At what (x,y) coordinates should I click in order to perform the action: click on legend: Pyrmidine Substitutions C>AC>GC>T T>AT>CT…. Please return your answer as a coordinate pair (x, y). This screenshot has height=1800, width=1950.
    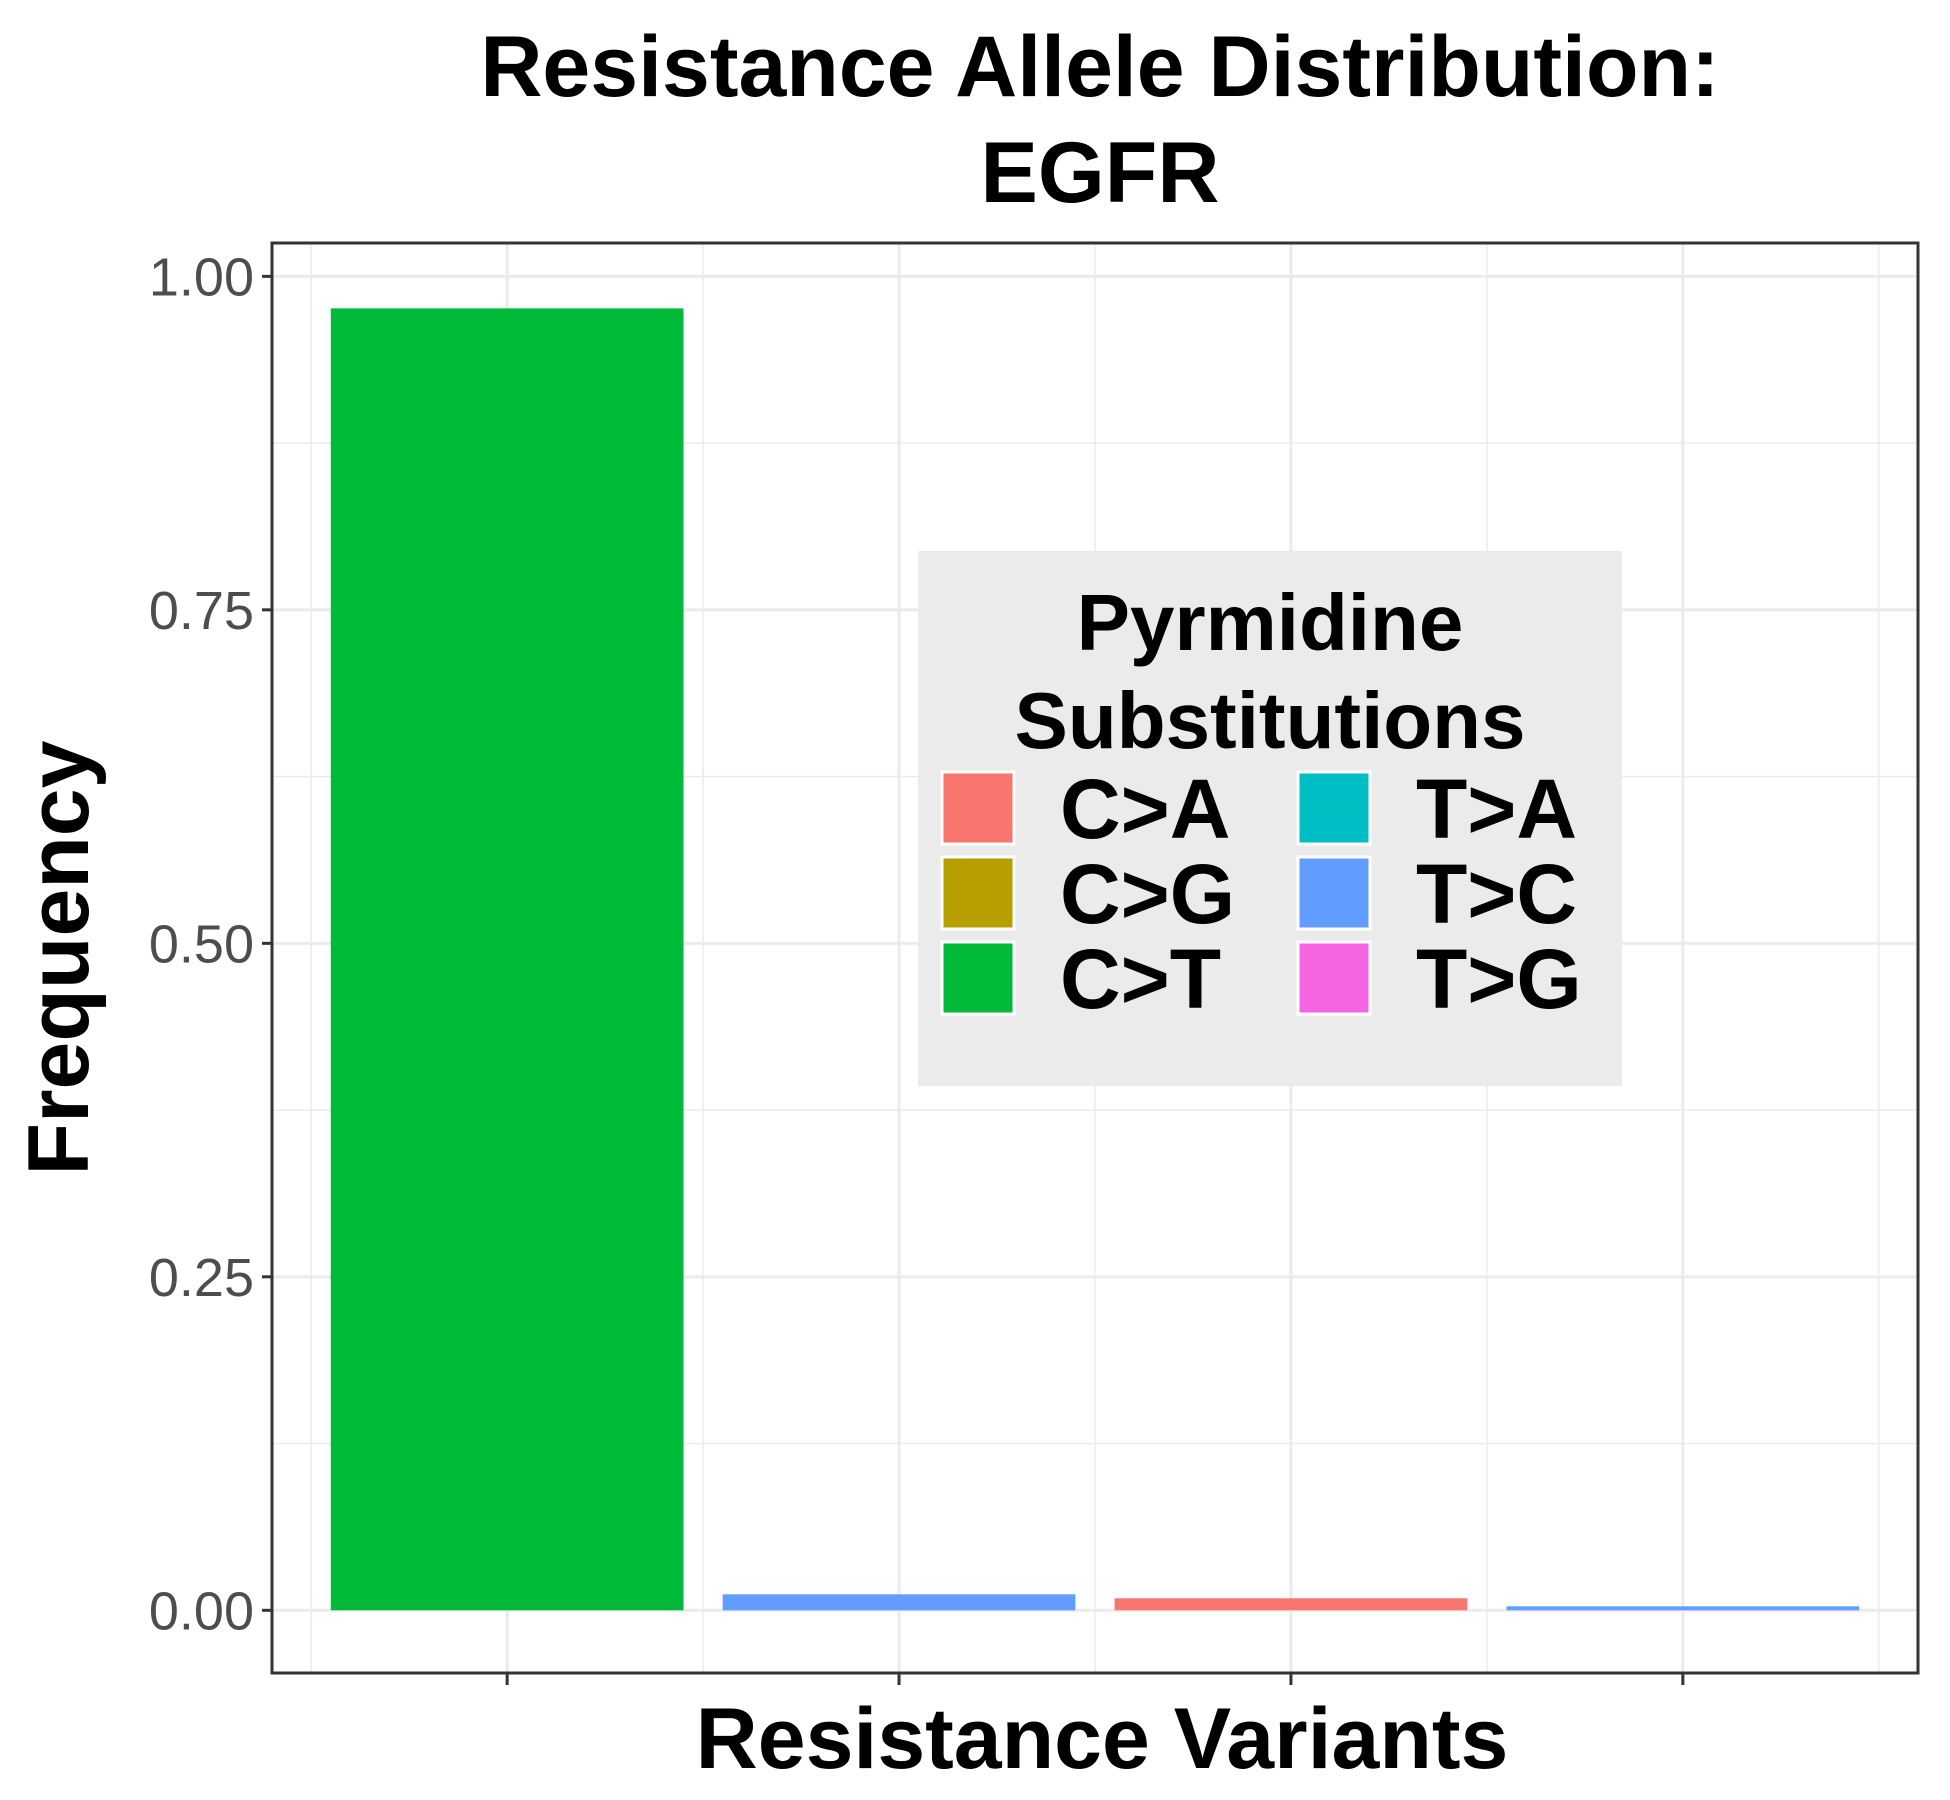
    Looking at the image, I should click on (1270, 818).